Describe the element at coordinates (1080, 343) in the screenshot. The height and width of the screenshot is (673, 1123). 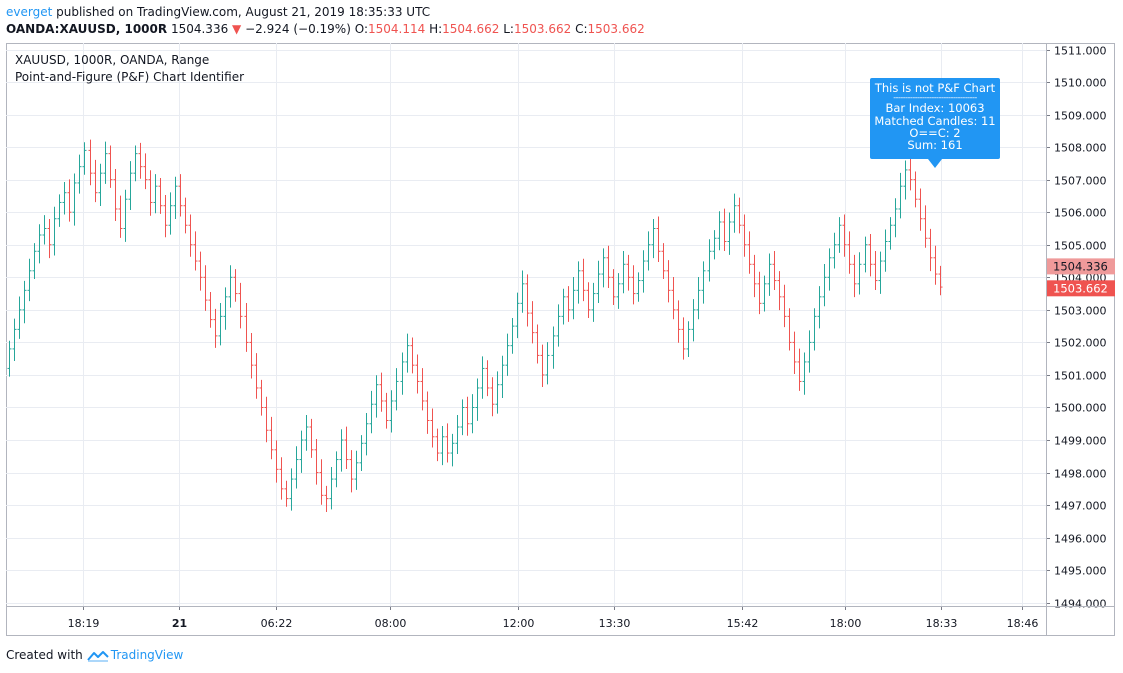
I see `y-tick-label: 1502.000` at that location.